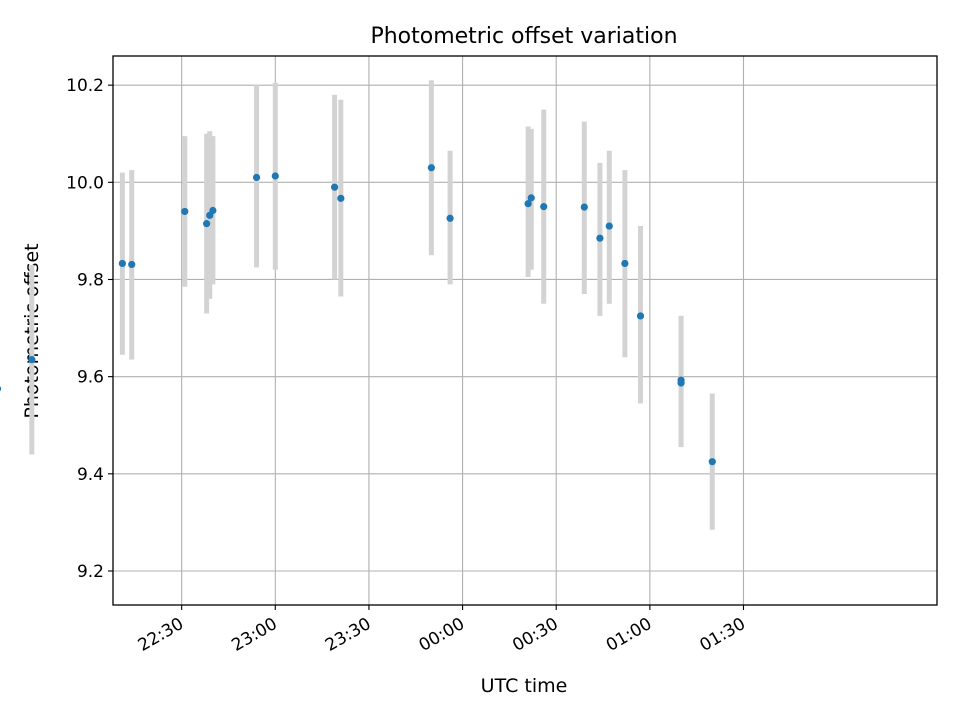  I want to click on x-tick-label: 23:30, so click(348, 635).